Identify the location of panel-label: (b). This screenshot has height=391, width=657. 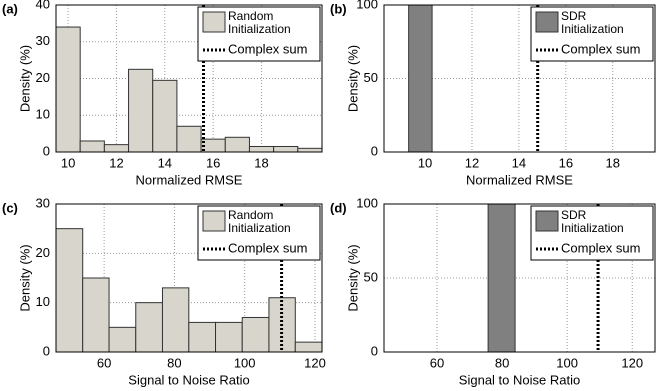
(338, 8).